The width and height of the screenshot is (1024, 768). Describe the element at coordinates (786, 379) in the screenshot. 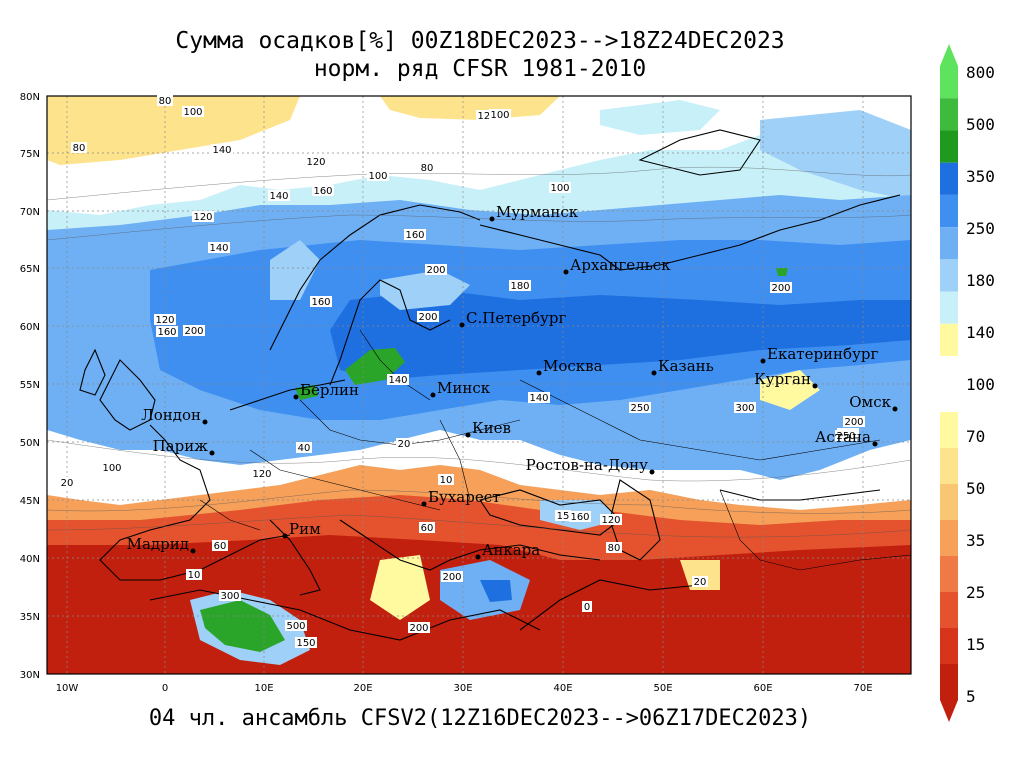

I see `city-7: Курган` at that location.